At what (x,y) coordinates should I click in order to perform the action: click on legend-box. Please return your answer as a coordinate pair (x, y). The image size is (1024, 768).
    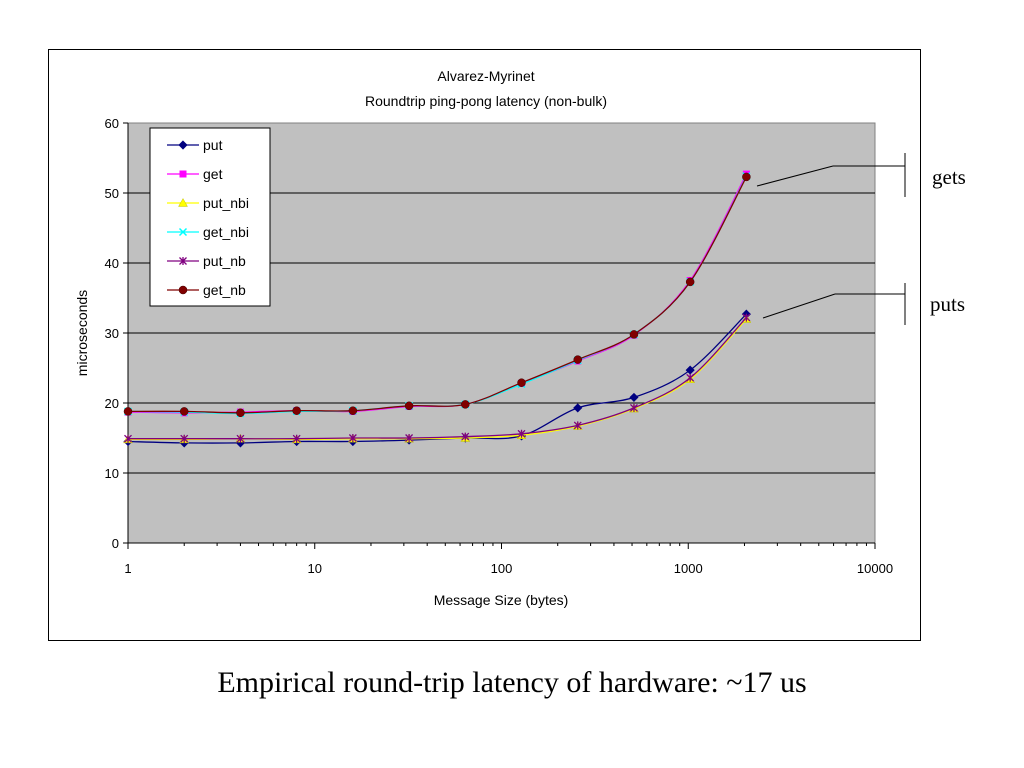
    Looking at the image, I should click on (210, 217).